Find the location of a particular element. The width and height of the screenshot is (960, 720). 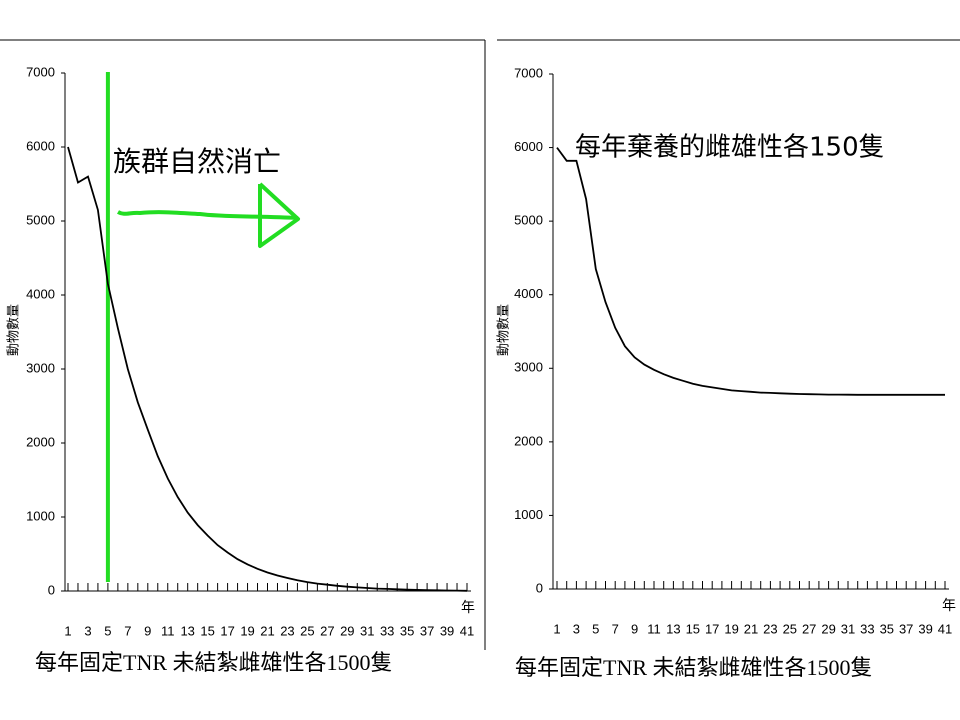

arrow-head is located at coordinates (279, 215).